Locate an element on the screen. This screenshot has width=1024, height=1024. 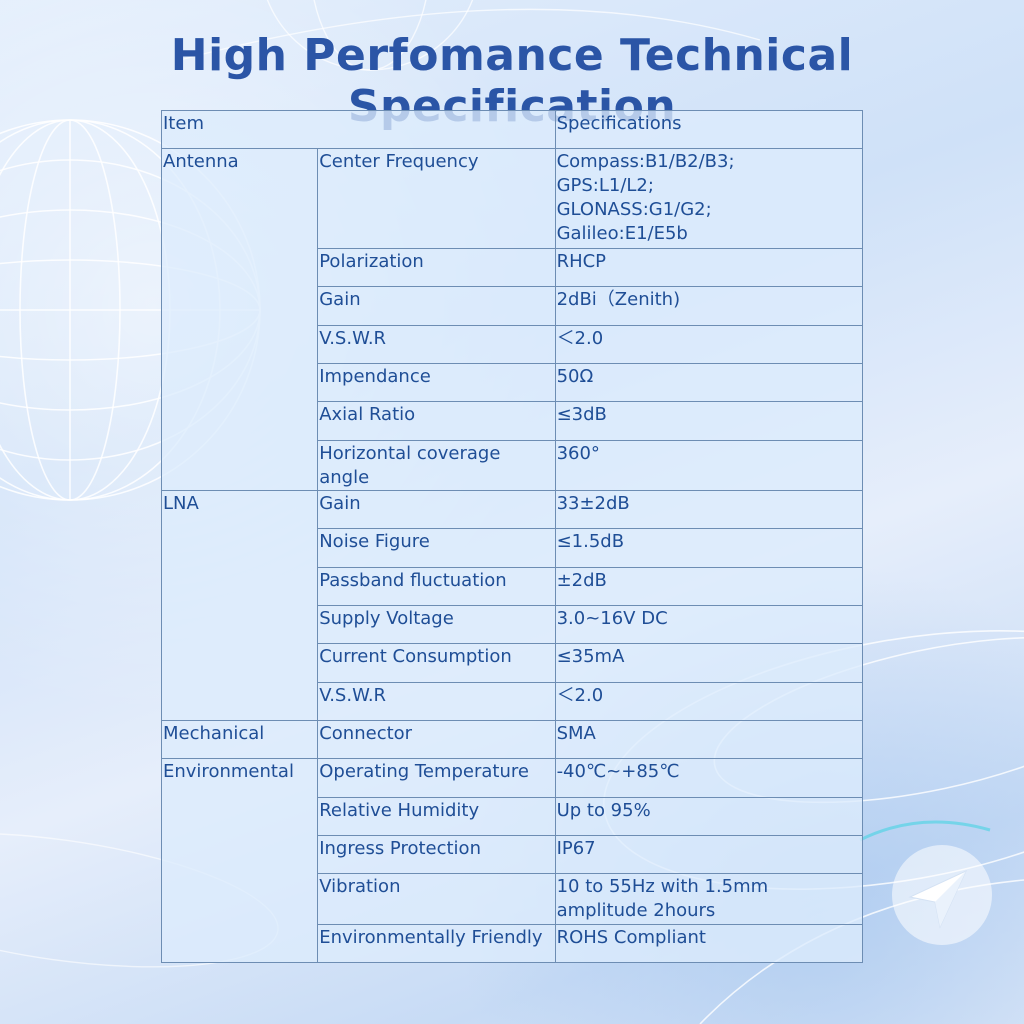
value-cell: IP67 is located at coordinates (709, 854).